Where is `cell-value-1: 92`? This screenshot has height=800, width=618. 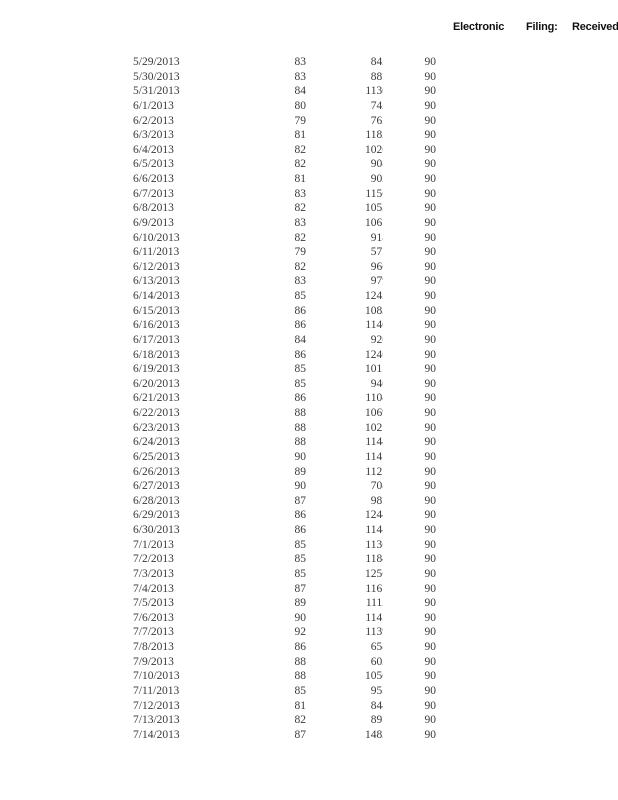
cell-value-1: 92 is located at coordinates (300, 632).